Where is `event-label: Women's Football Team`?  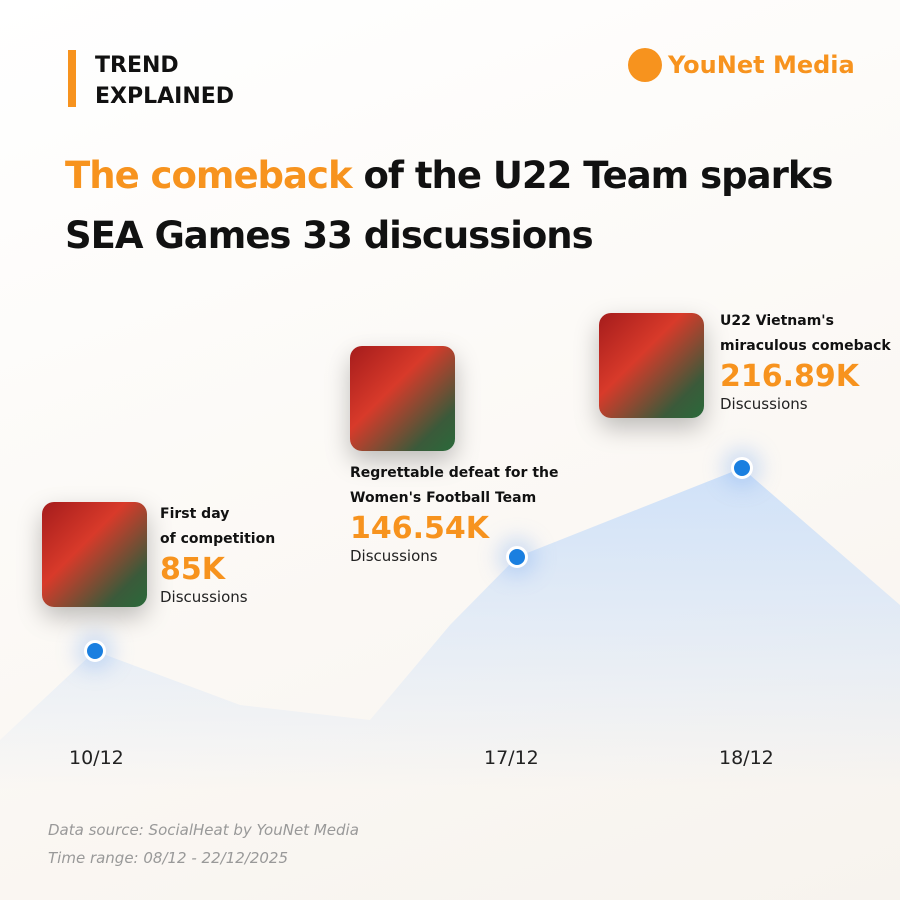 event-label: Women's Football Team is located at coordinates (443, 498).